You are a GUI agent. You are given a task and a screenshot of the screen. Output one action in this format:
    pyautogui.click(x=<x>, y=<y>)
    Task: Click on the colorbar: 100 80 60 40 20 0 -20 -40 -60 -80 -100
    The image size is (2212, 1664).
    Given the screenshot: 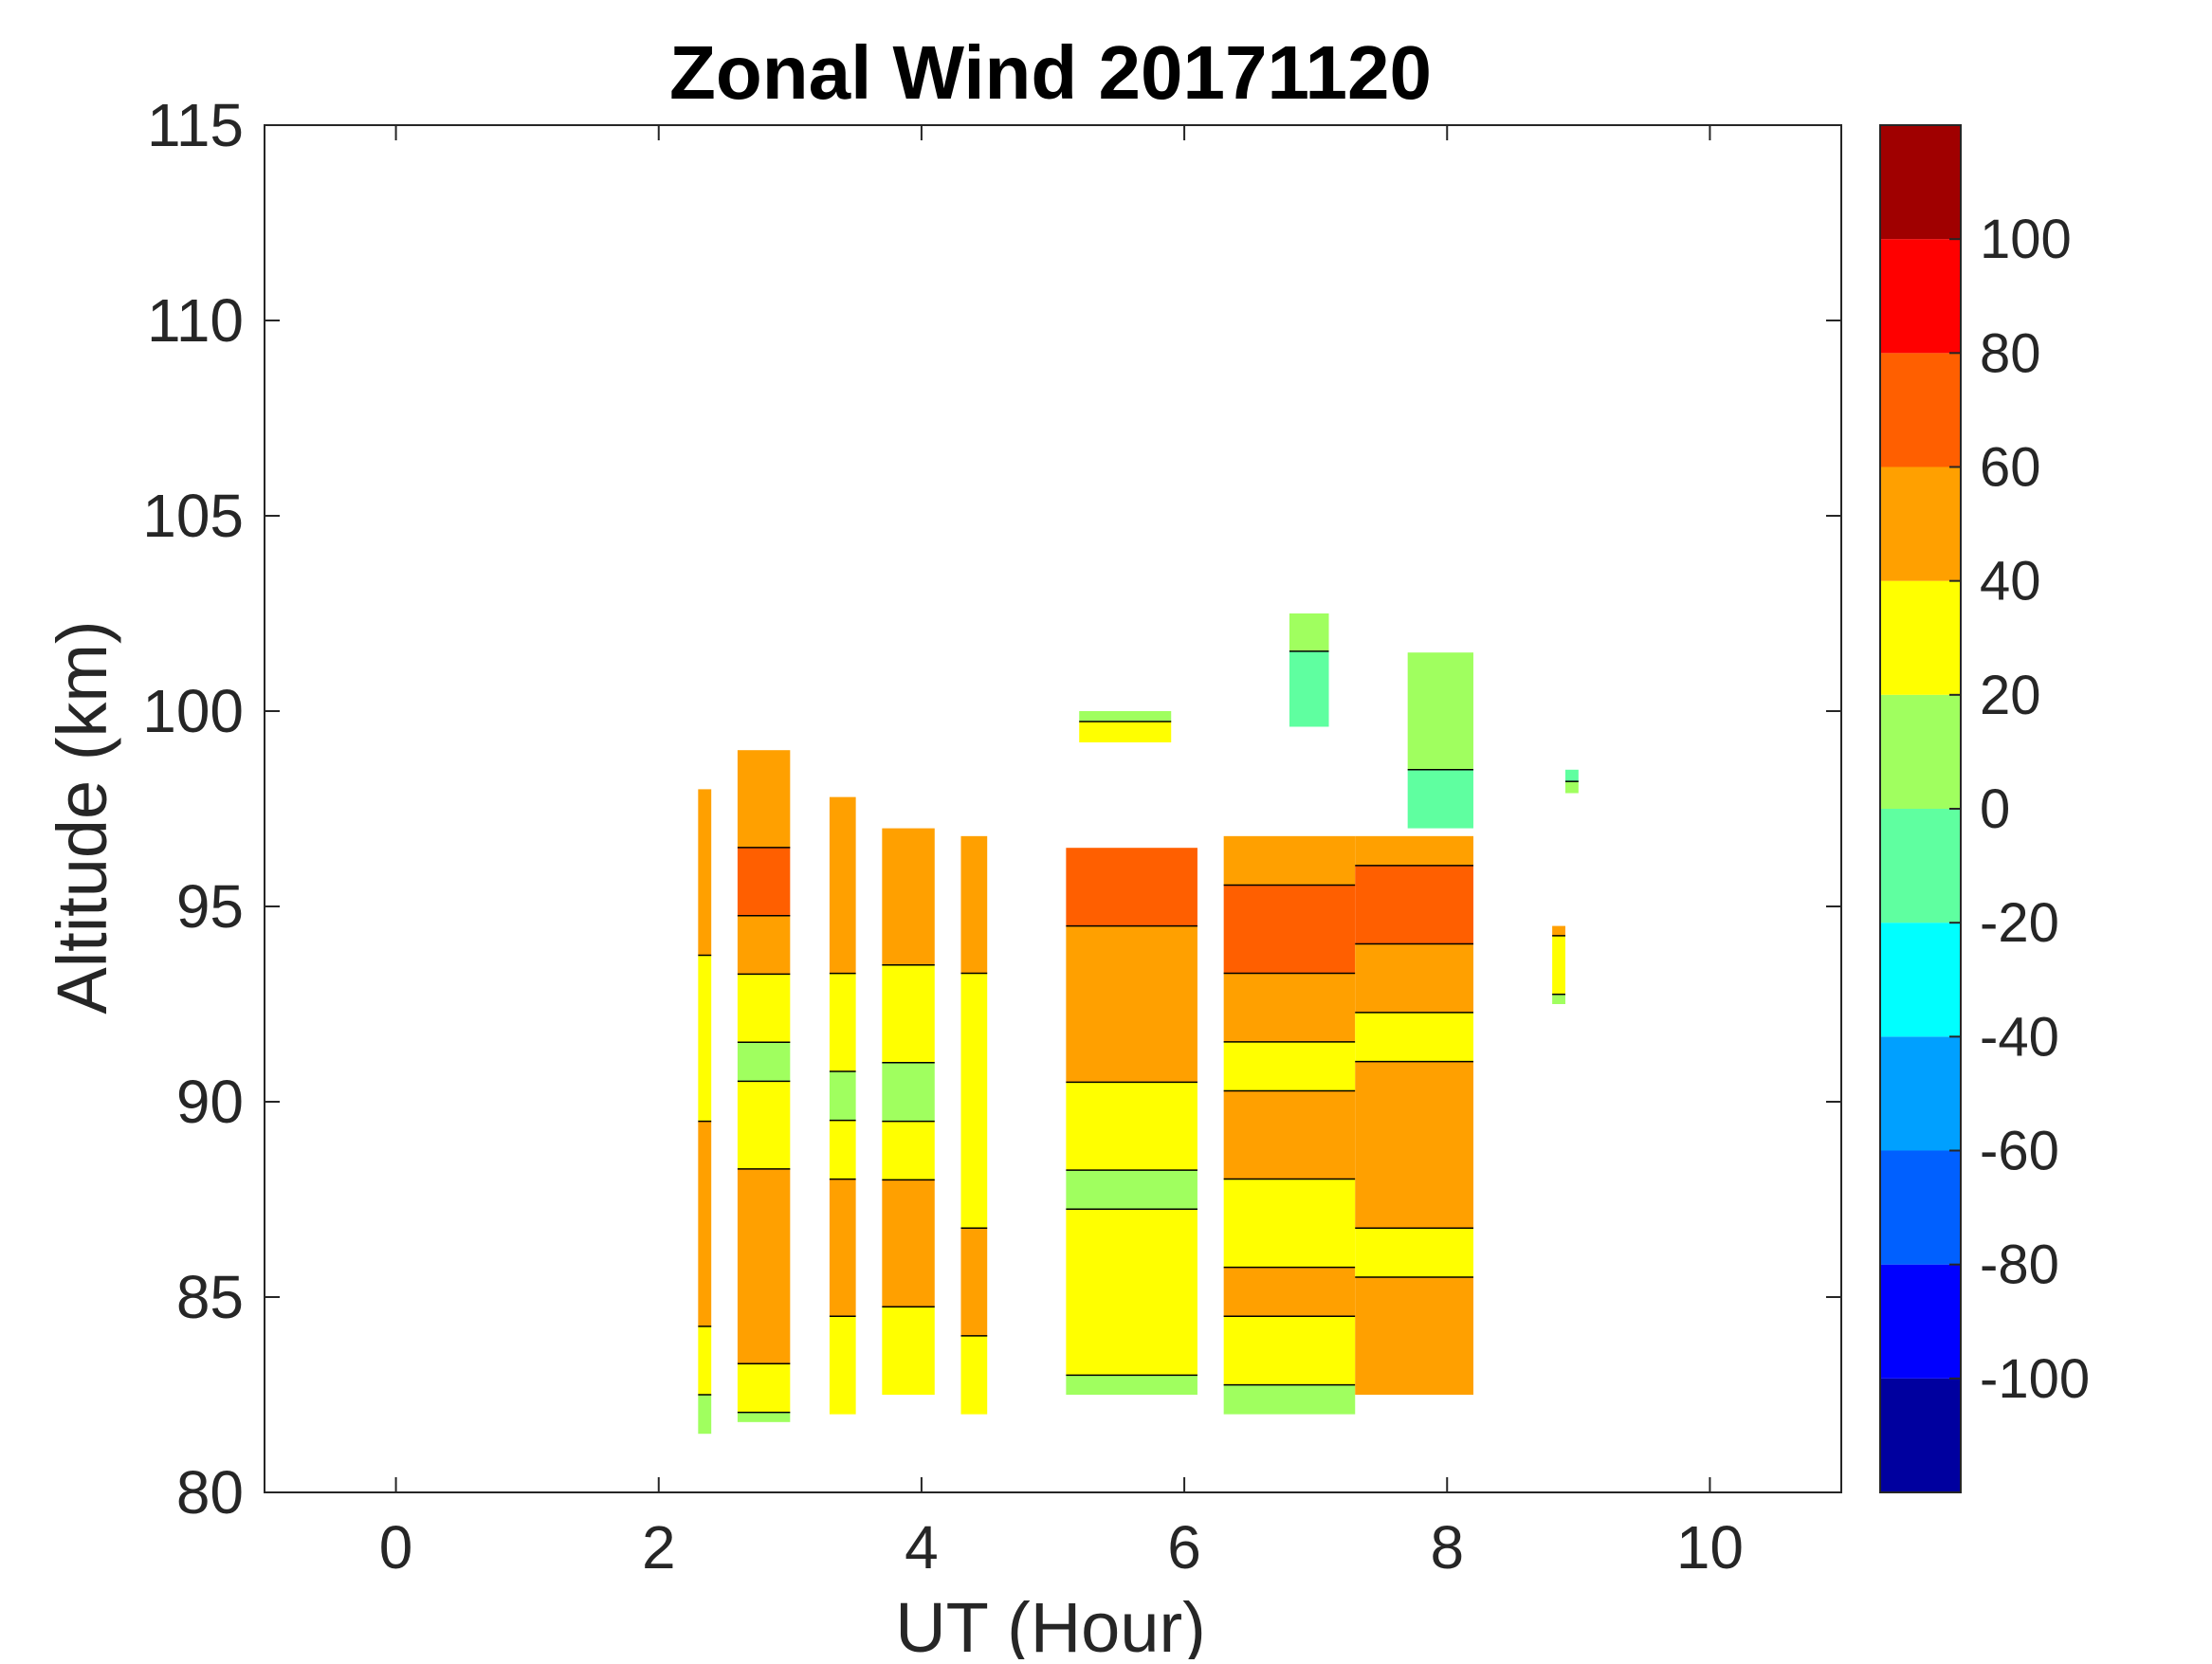 What is the action you would take?
    pyautogui.click(x=1984, y=808)
    